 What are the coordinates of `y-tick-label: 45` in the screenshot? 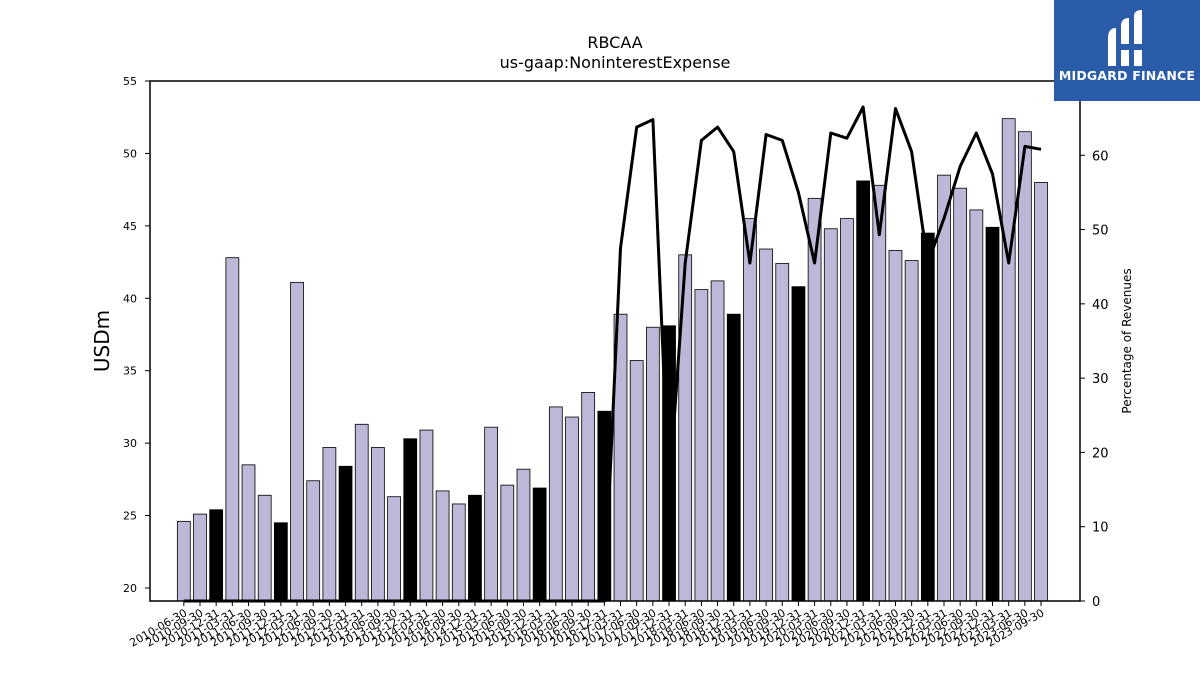 It's located at (130, 226).